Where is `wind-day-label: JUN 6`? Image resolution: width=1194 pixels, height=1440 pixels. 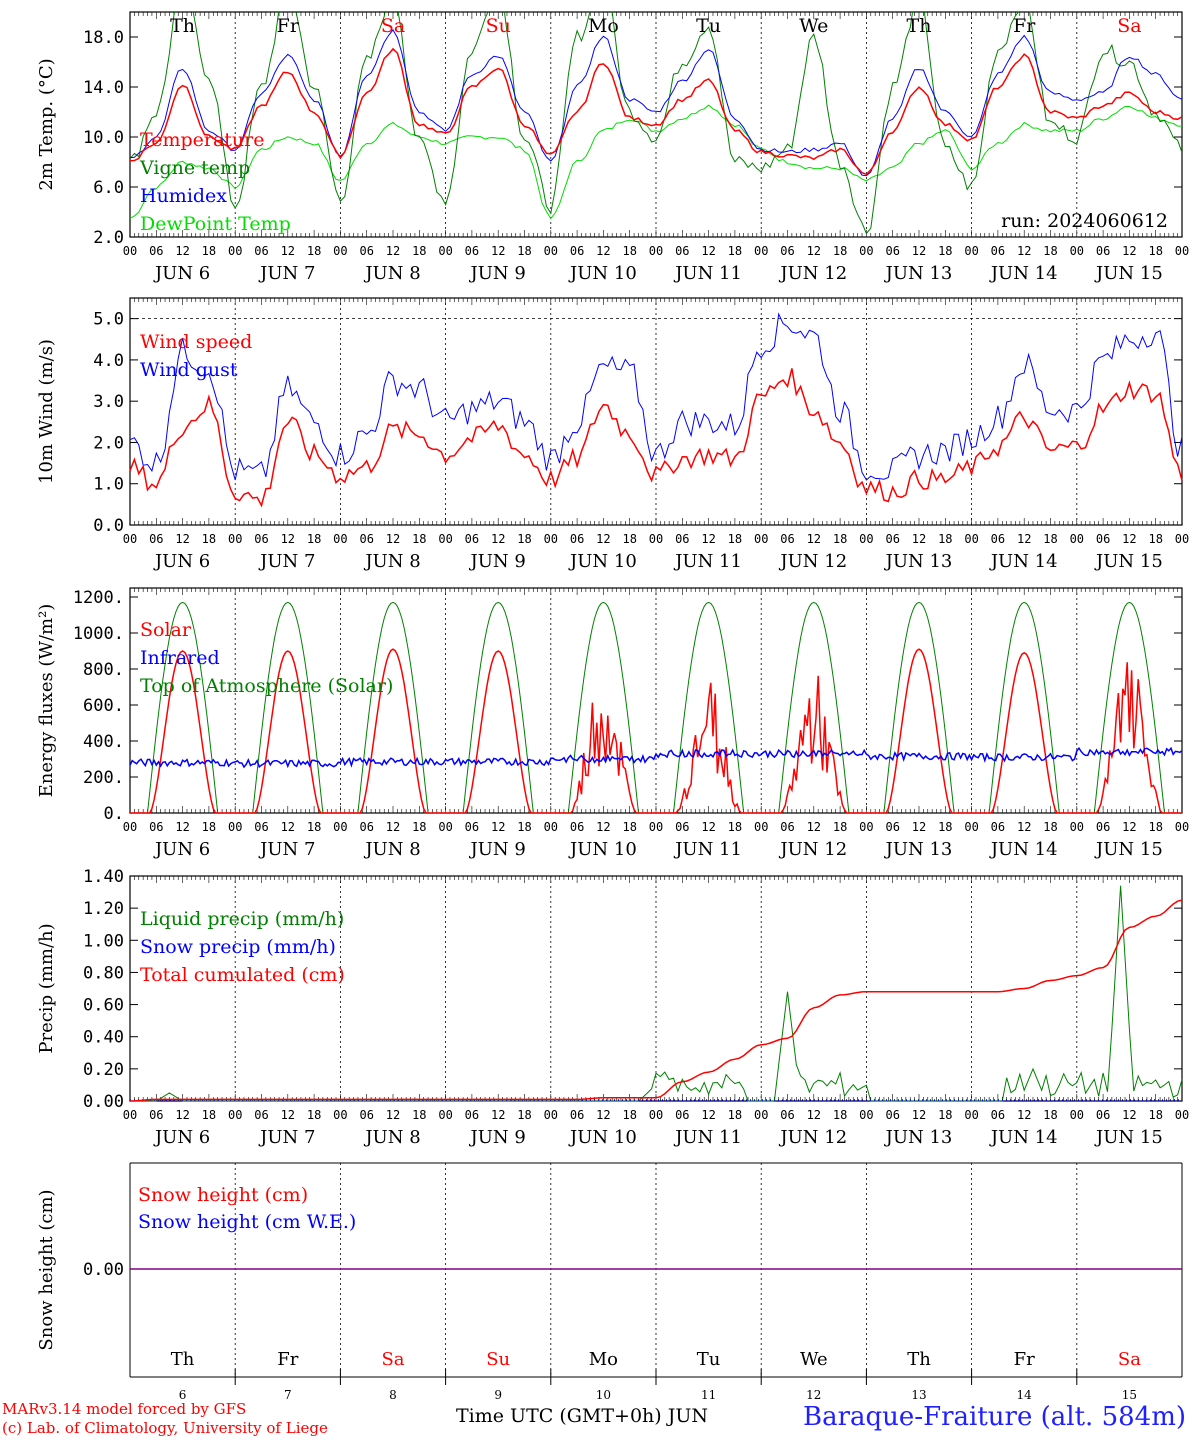 wind-day-label: JUN 6 is located at coordinates (181, 561).